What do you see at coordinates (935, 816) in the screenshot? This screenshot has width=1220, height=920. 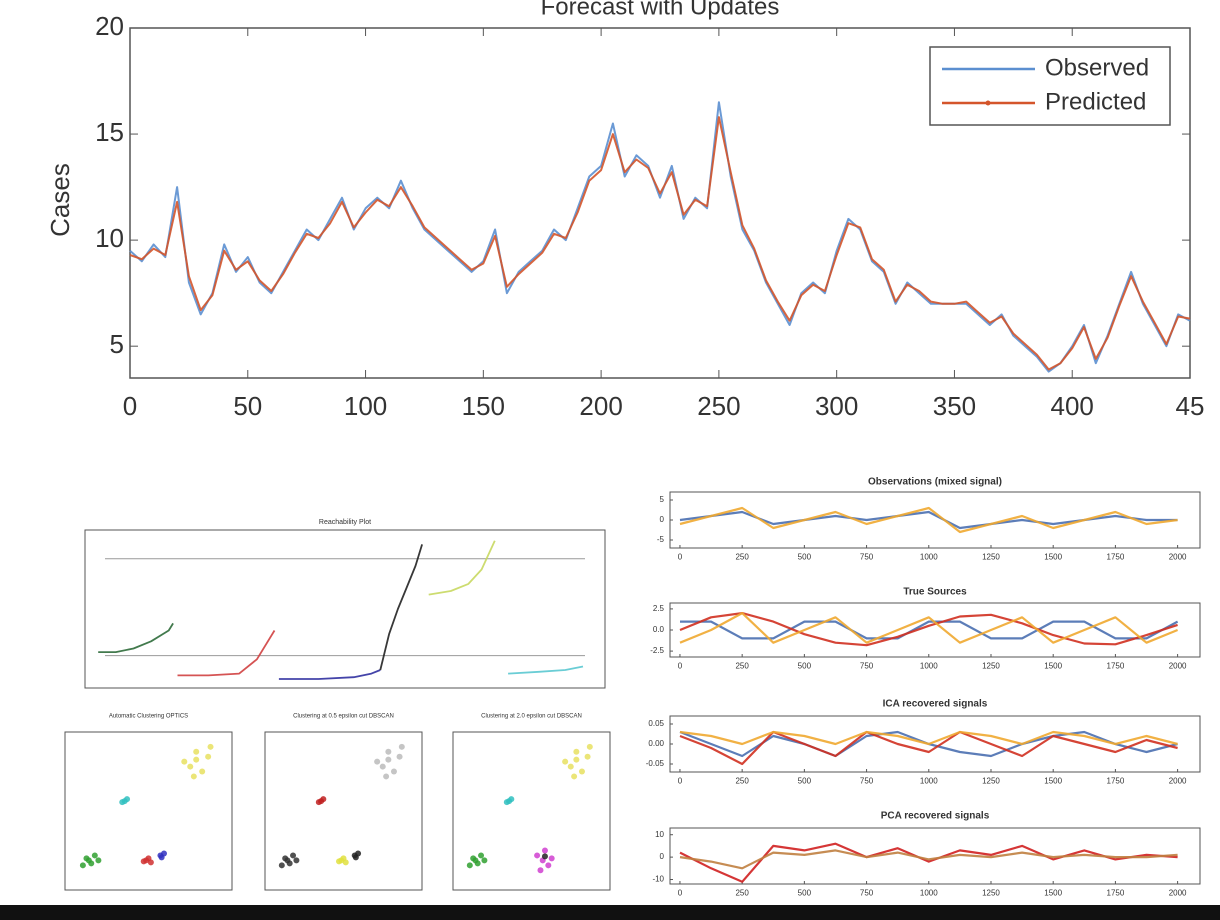 I see `chart-title: PCA recovered signals` at bounding box center [935, 816].